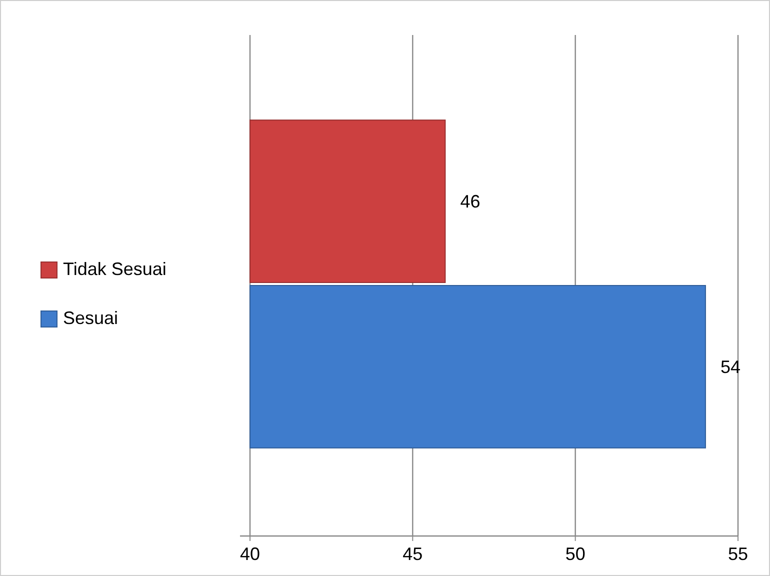 This screenshot has height=576, width=770. What do you see at coordinates (90, 318) in the screenshot?
I see `legend-label: Sesuai` at bounding box center [90, 318].